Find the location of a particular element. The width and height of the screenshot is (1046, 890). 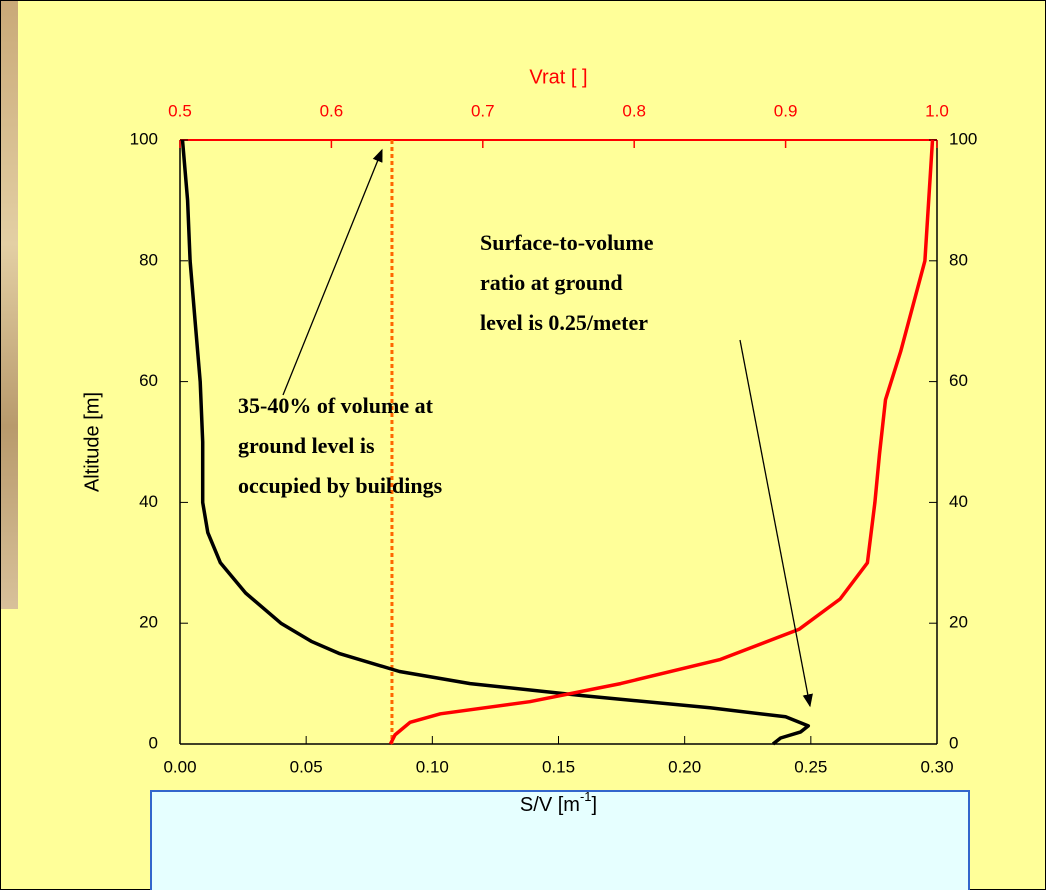

annotation: ratio at ground is located at coordinates (551, 282).